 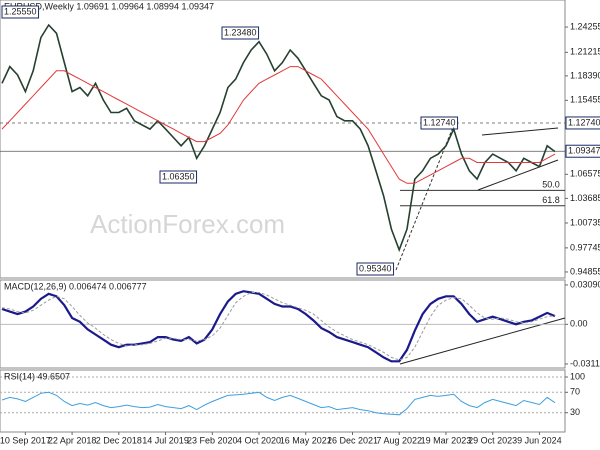 What do you see at coordinates (579, 324) in the screenshot?
I see `y-tick-label: 0.00` at bounding box center [579, 324].